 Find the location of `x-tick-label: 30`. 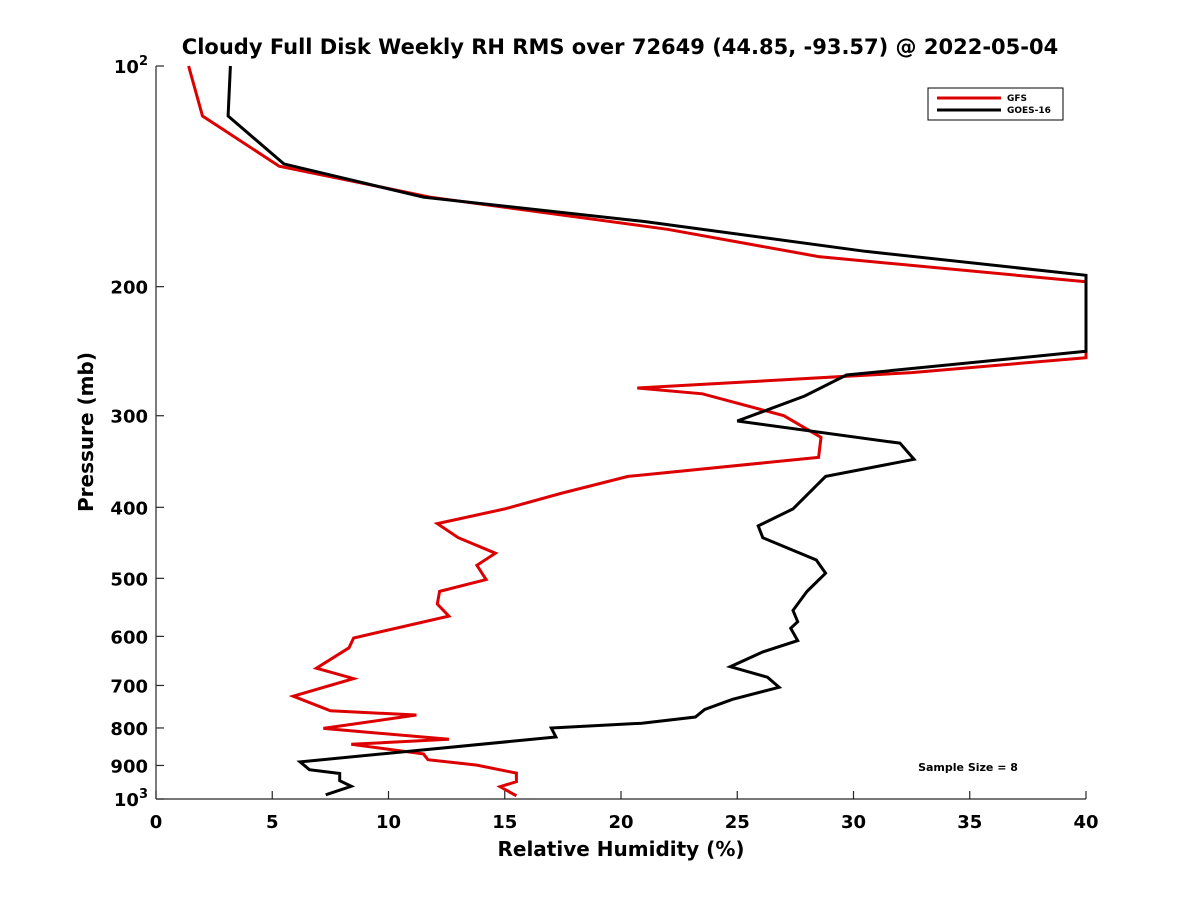

x-tick-label: 30 is located at coordinates (853, 822).